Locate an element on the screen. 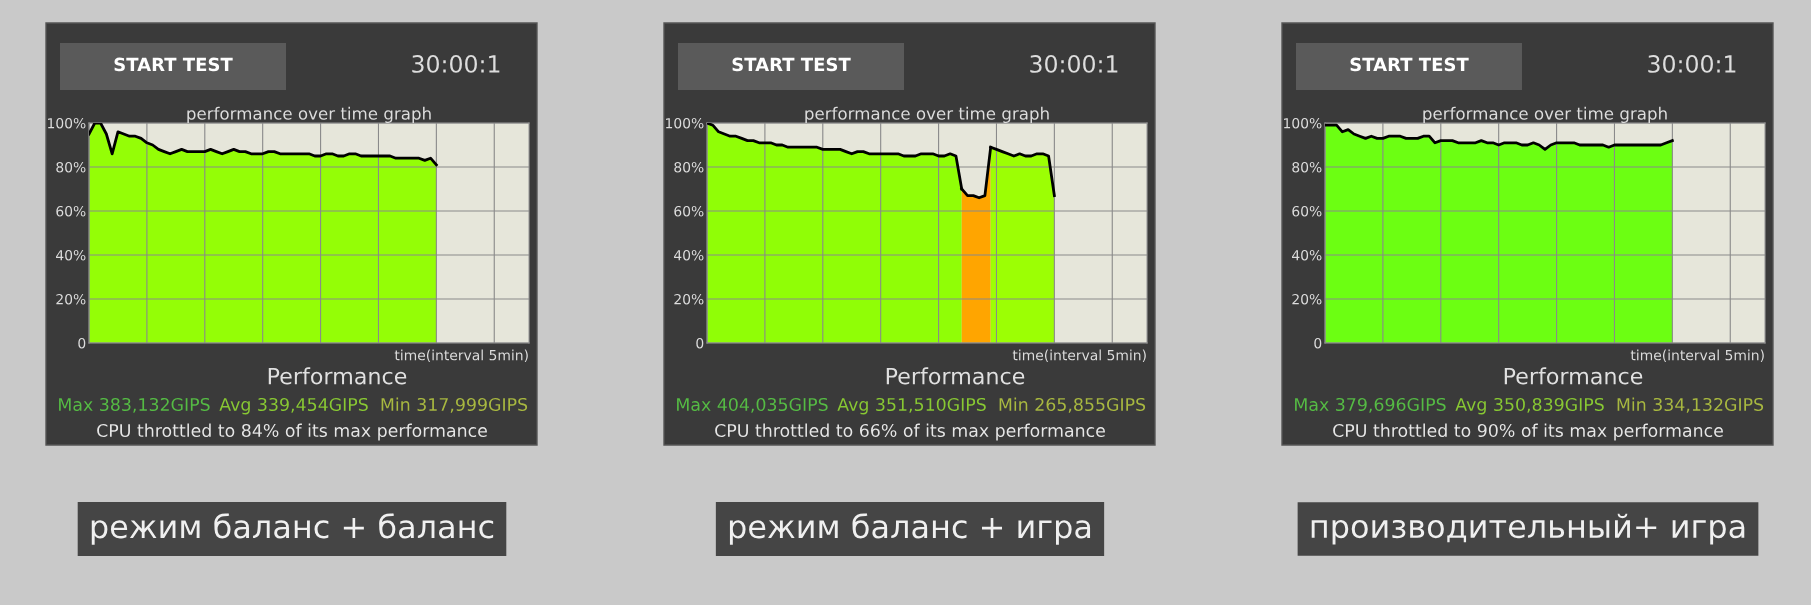  text: Min 265,855GIPS is located at coordinates (1072, 405).